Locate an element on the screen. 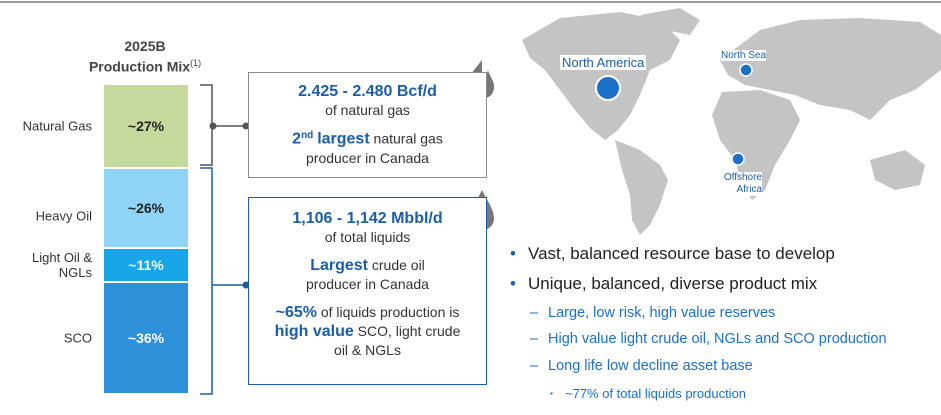  gas-sub: of natural gas is located at coordinates (367, 110).